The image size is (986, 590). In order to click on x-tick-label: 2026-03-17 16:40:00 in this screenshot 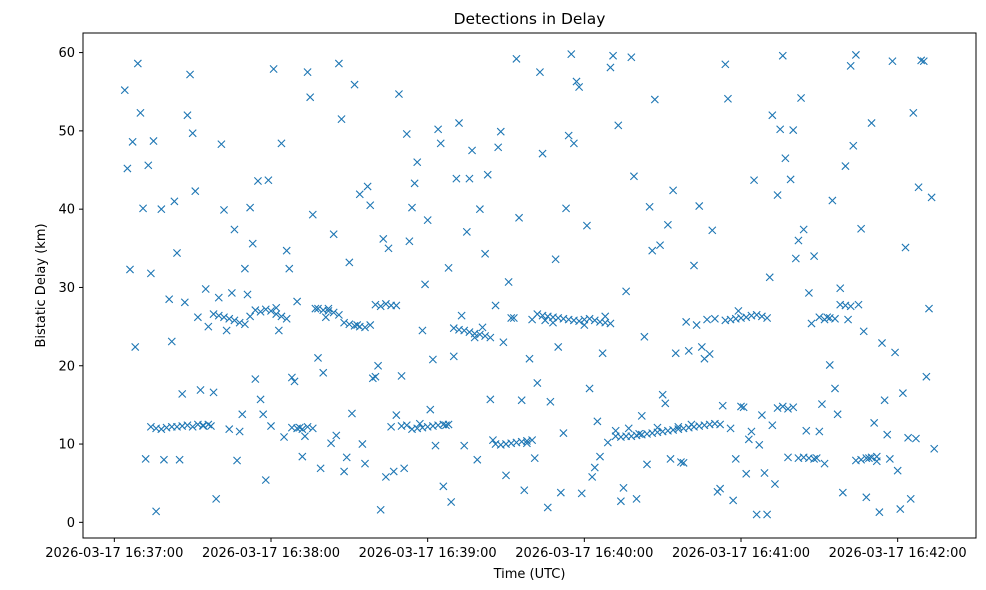, I will do `click(584, 553)`.